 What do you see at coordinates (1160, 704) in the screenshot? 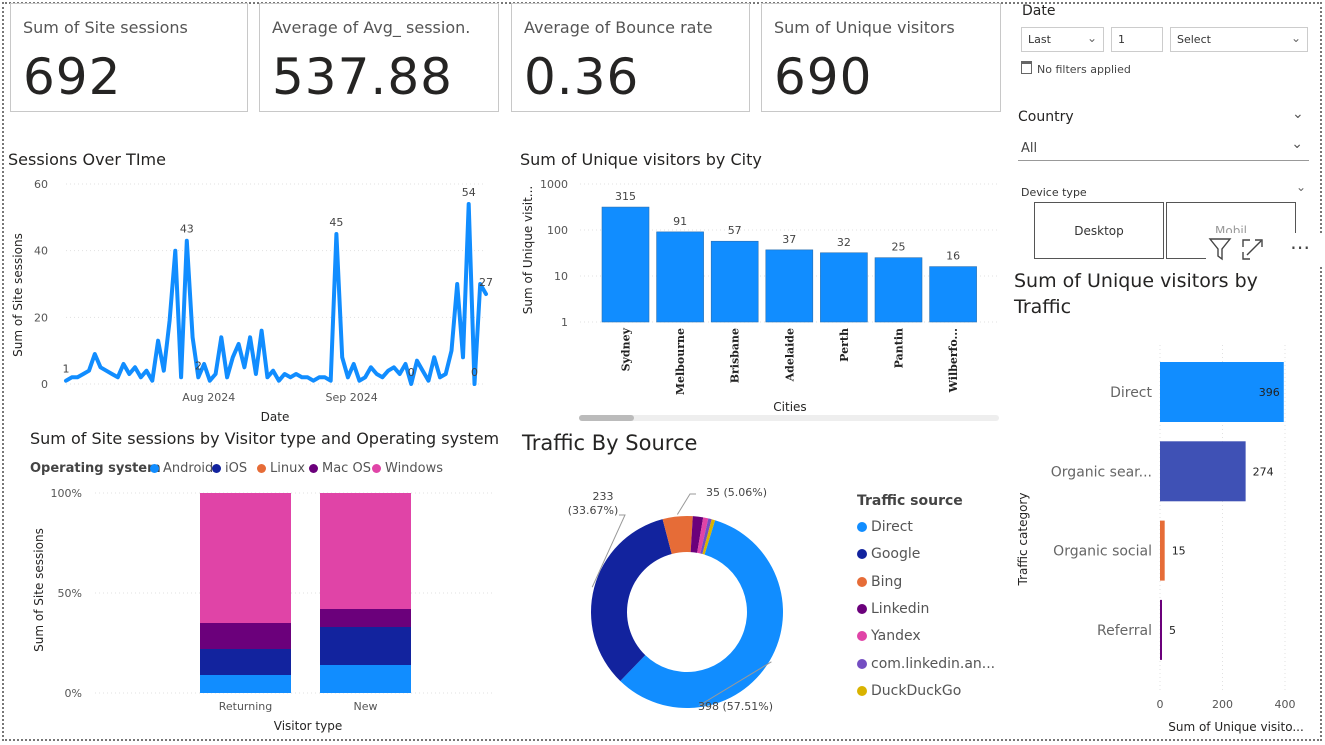
I see `x-tick-label: 0` at bounding box center [1160, 704].